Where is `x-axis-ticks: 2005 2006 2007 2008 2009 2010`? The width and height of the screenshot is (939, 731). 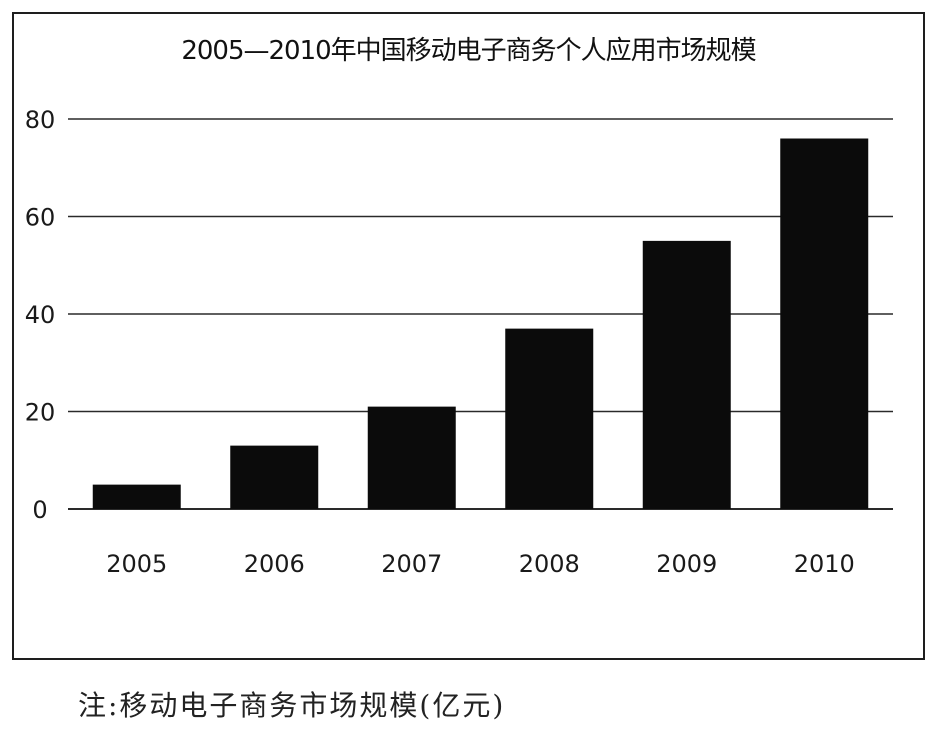
x-axis-ticks: 2005 2006 2007 2008 2009 2010 is located at coordinates (480, 564).